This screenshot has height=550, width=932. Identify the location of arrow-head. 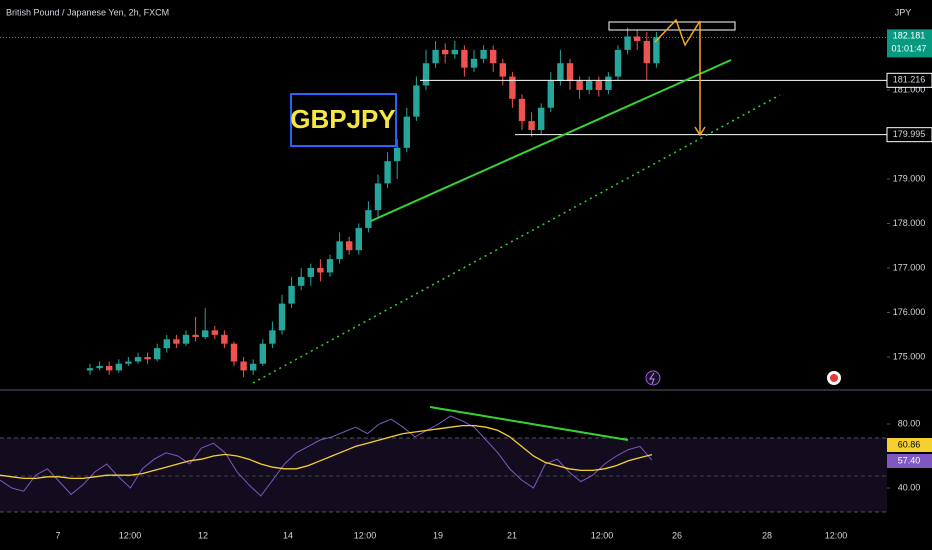
(700, 131).